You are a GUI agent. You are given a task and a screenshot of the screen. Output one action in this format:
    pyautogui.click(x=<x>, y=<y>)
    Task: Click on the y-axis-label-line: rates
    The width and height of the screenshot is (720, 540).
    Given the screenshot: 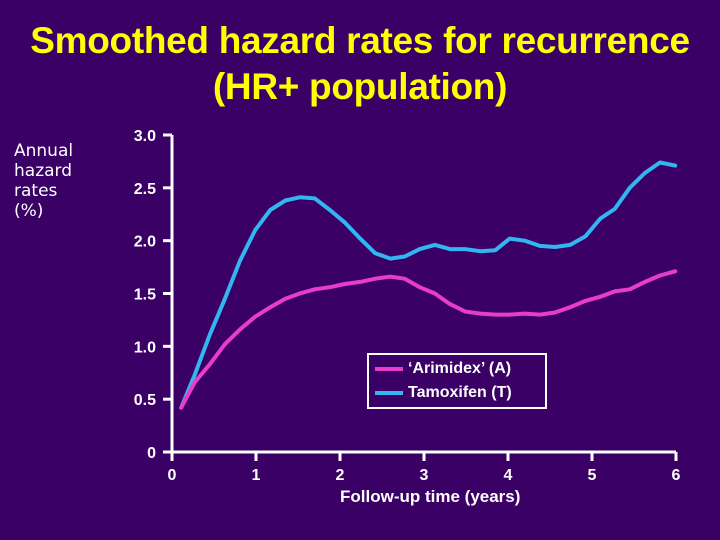 What is the action you would take?
    pyautogui.click(x=36, y=191)
    